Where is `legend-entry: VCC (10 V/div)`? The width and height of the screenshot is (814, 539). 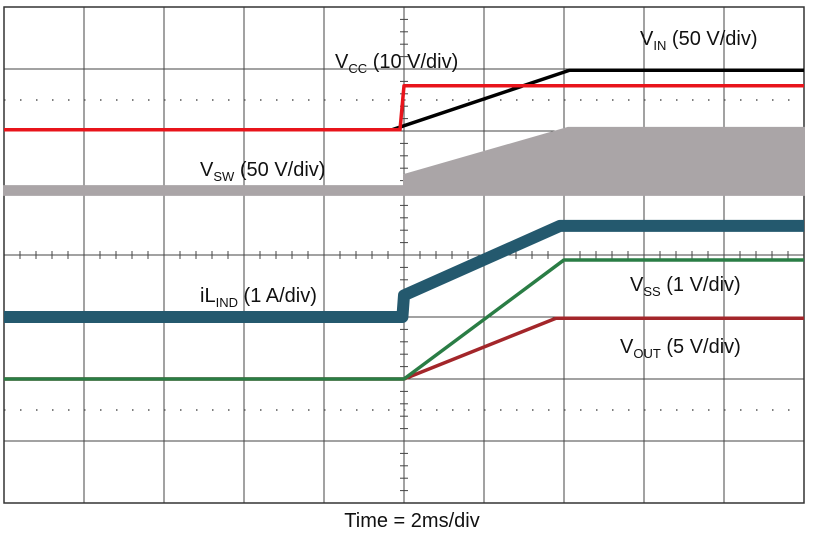
legend-entry: VCC (10 V/div) is located at coordinates (396, 63).